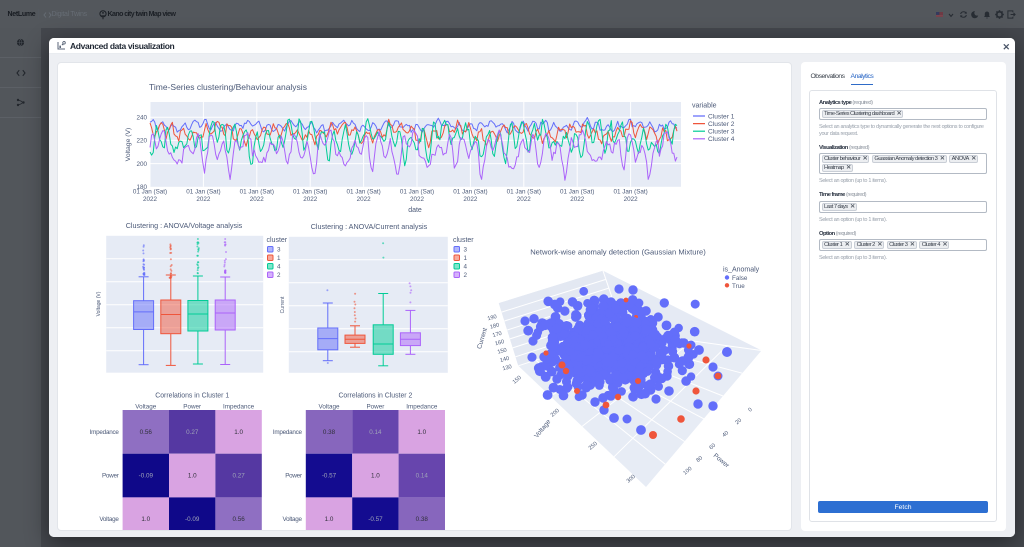 This screenshot has height=547, width=1024. I want to click on svg-text: Cluster 4, so click(721, 139).